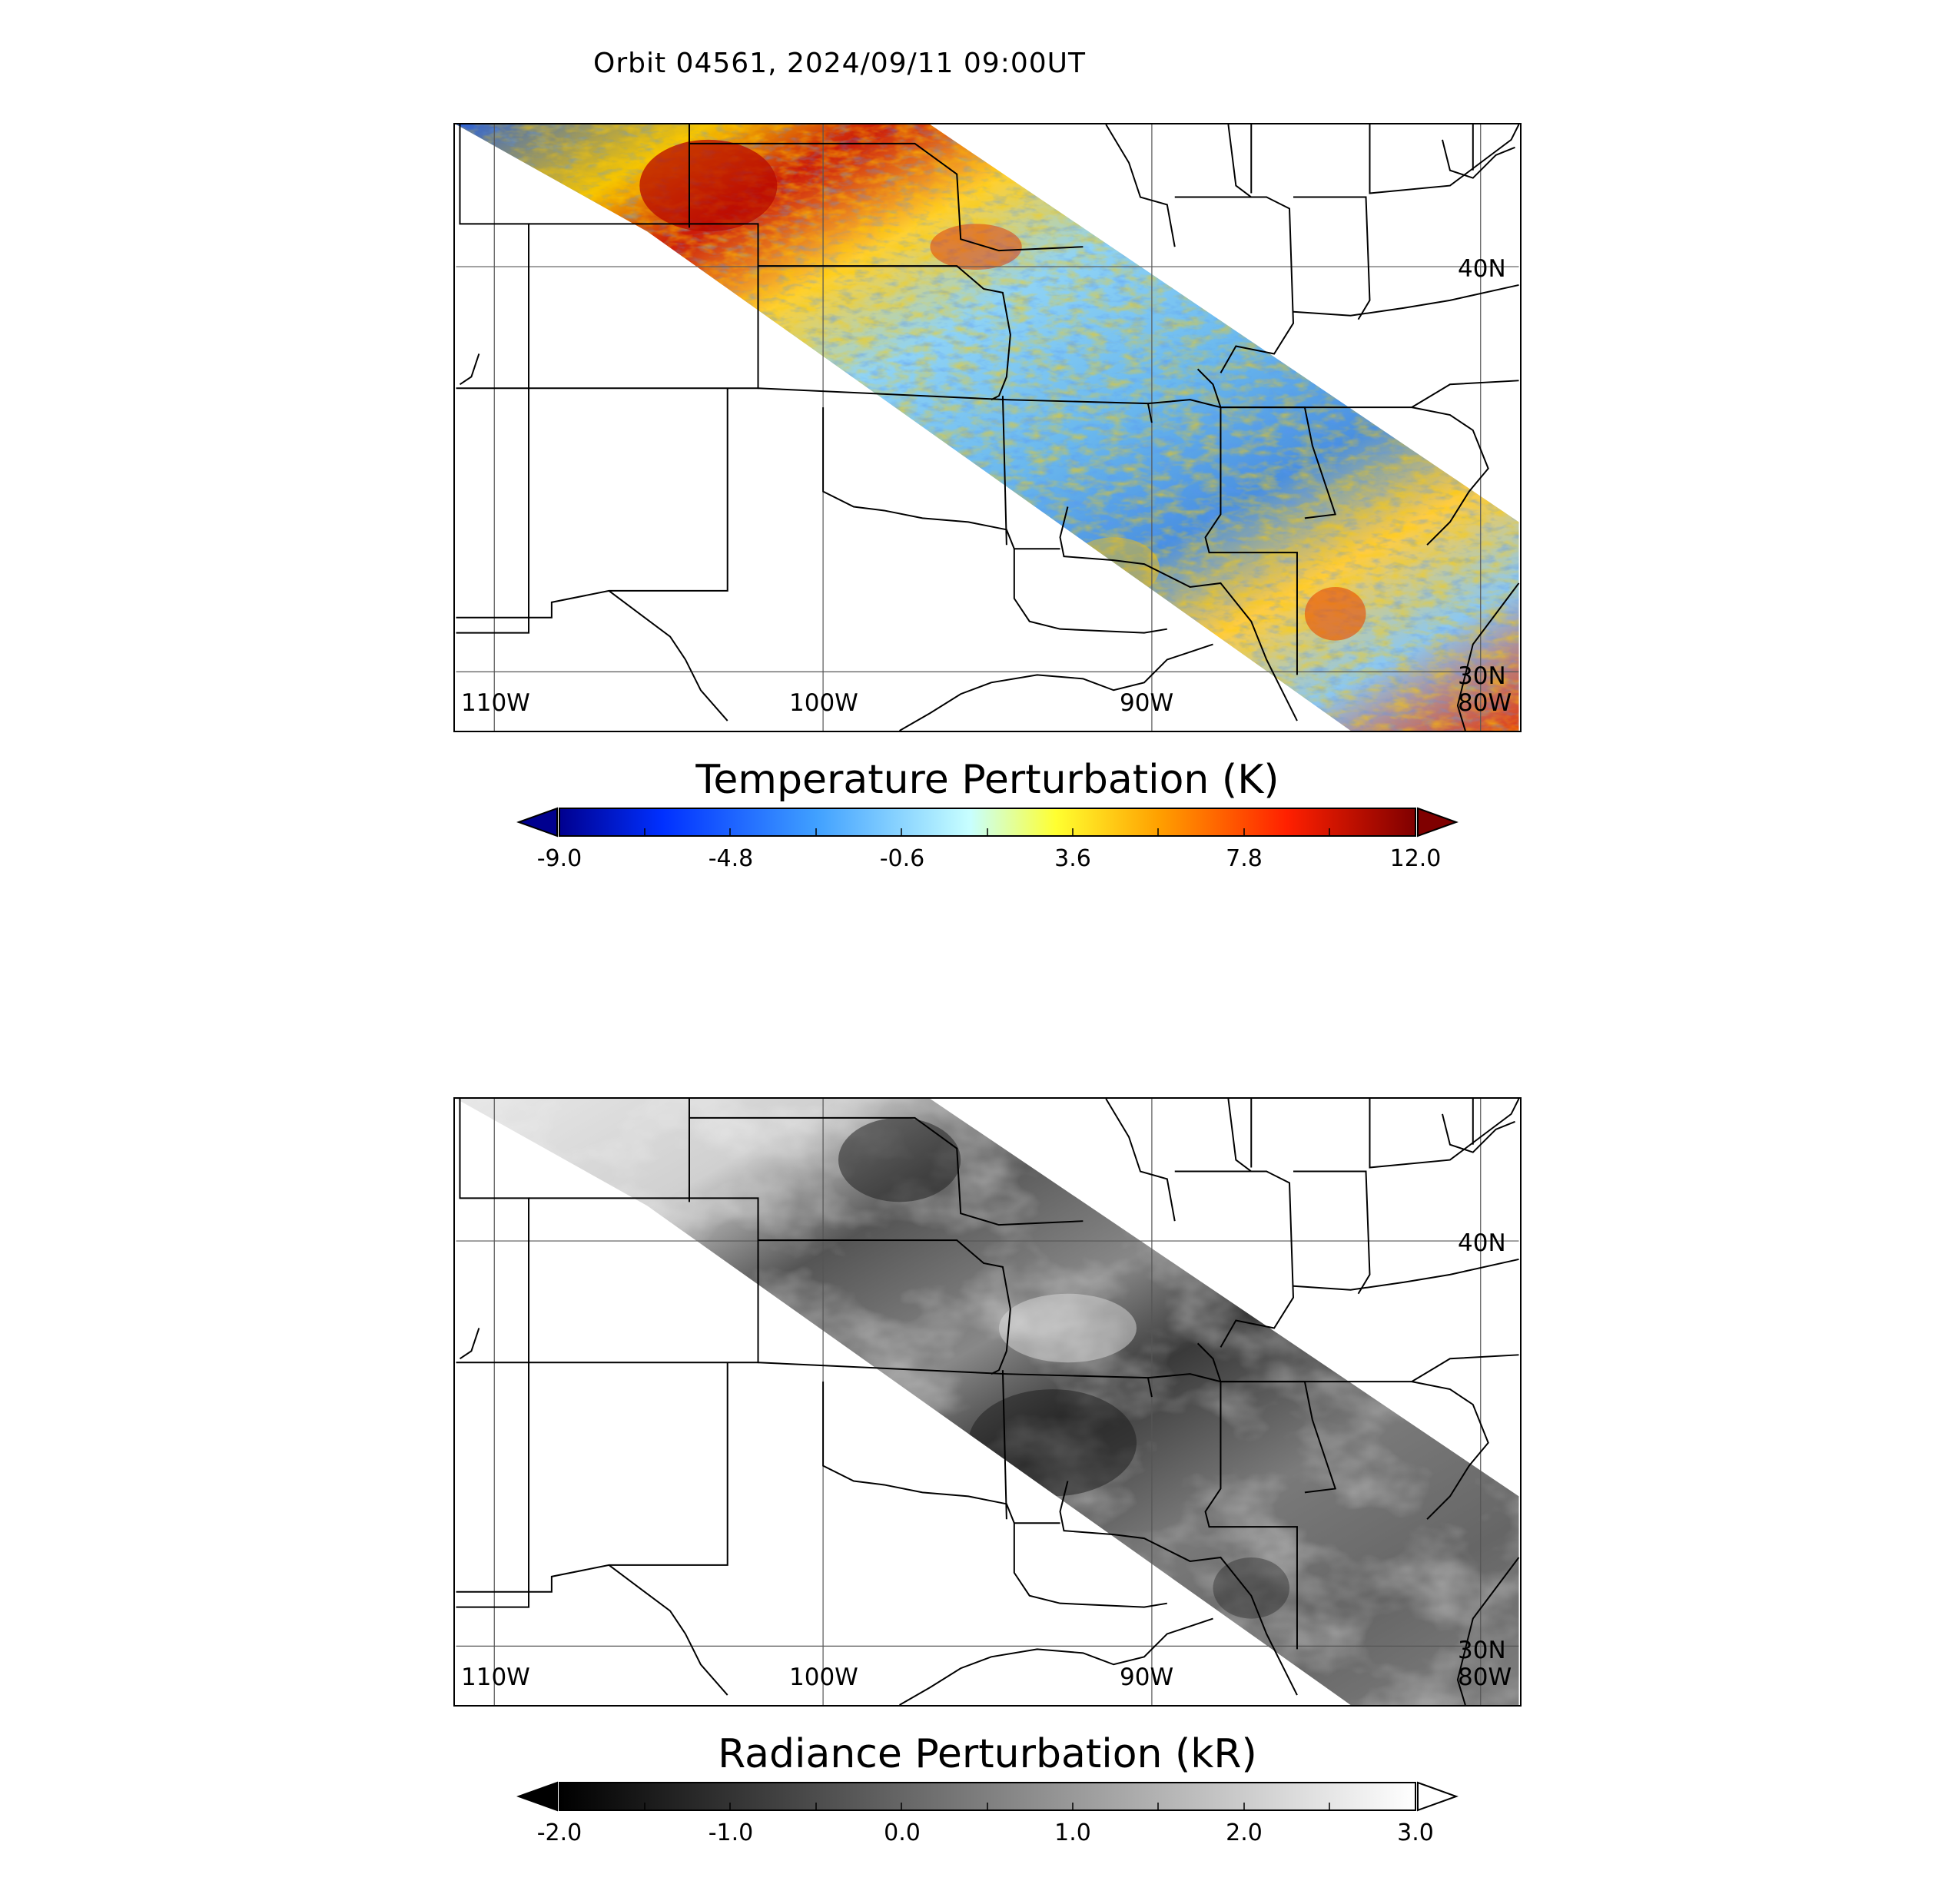 The image size is (1958, 1904). I want to click on radiance-colorbar, so click(988, 1796).